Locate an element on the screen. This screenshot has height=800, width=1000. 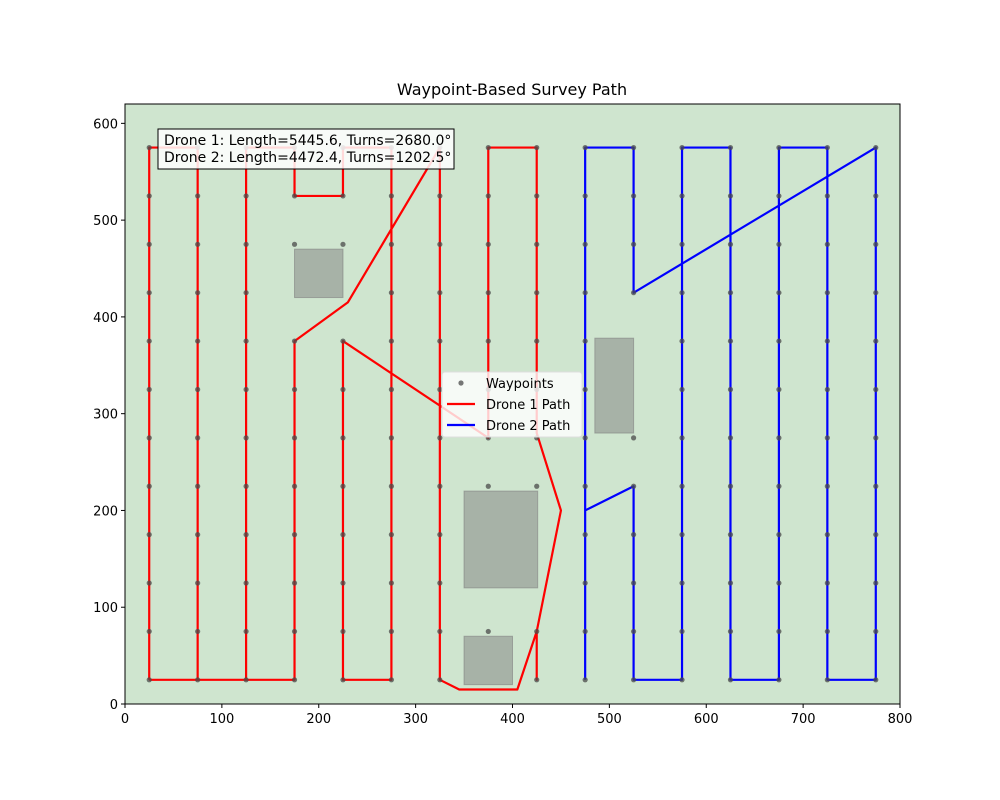
x-tick-label: 700 is located at coordinates (803, 719).